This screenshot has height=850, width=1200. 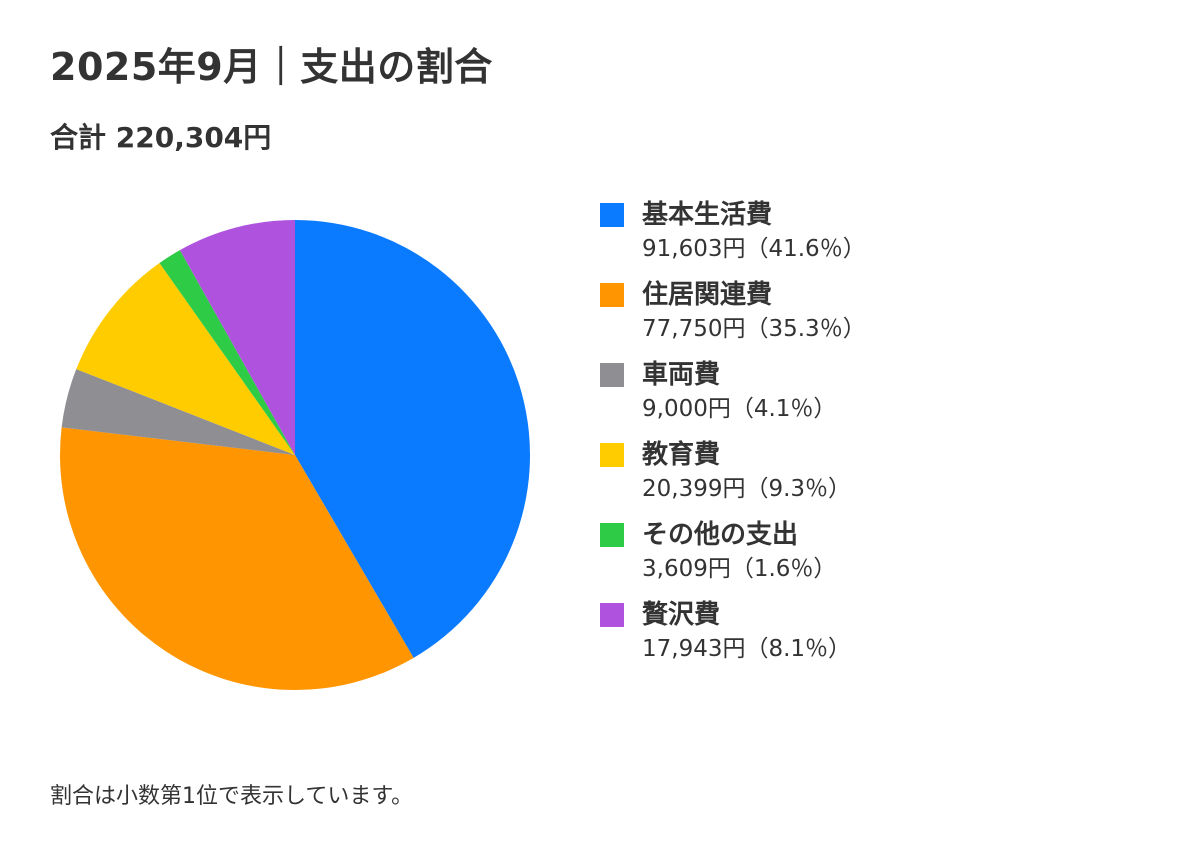 I want to click on legend-value: 77,750円（35.3％）, so click(x=754, y=329).